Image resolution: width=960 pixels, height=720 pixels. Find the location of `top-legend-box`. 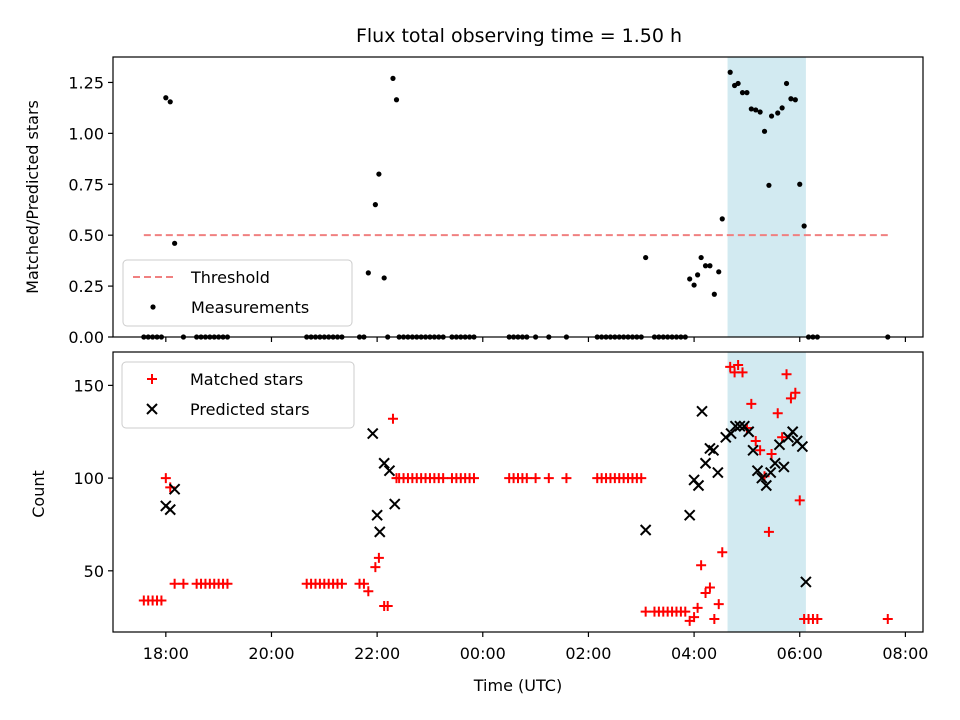

top-legend-box is located at coordinates (237, 293).